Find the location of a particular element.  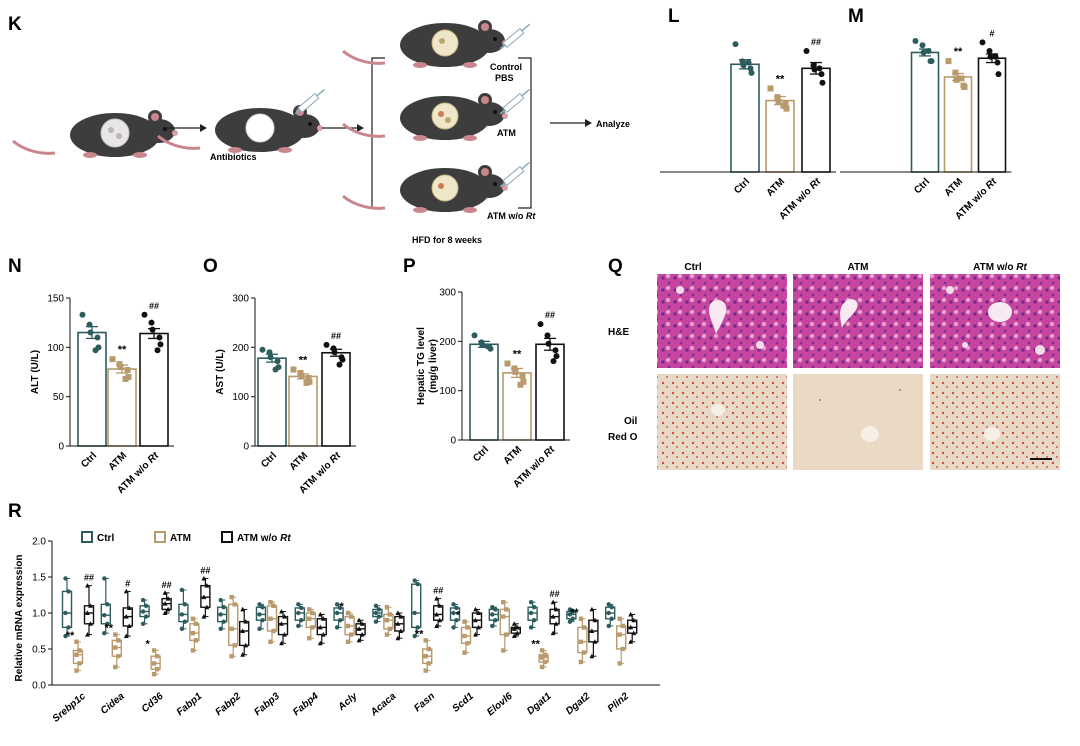

he-image-atm is located at coordinates (858, 321).